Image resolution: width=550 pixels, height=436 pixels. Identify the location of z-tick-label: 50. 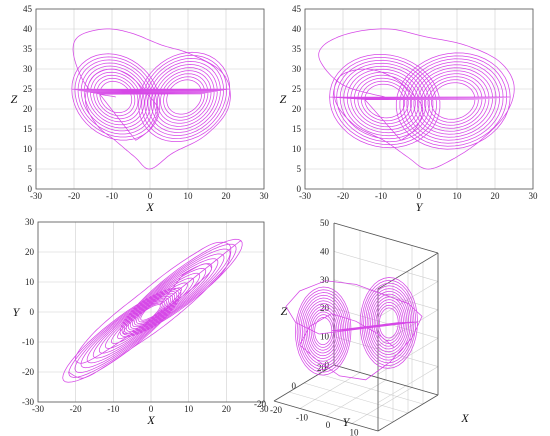
(325, 223).